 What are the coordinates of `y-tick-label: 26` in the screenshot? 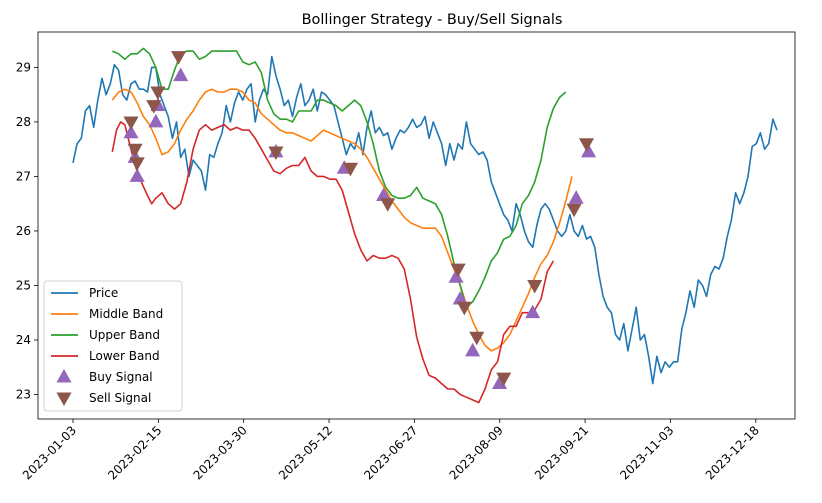 It's located at (23, 231).